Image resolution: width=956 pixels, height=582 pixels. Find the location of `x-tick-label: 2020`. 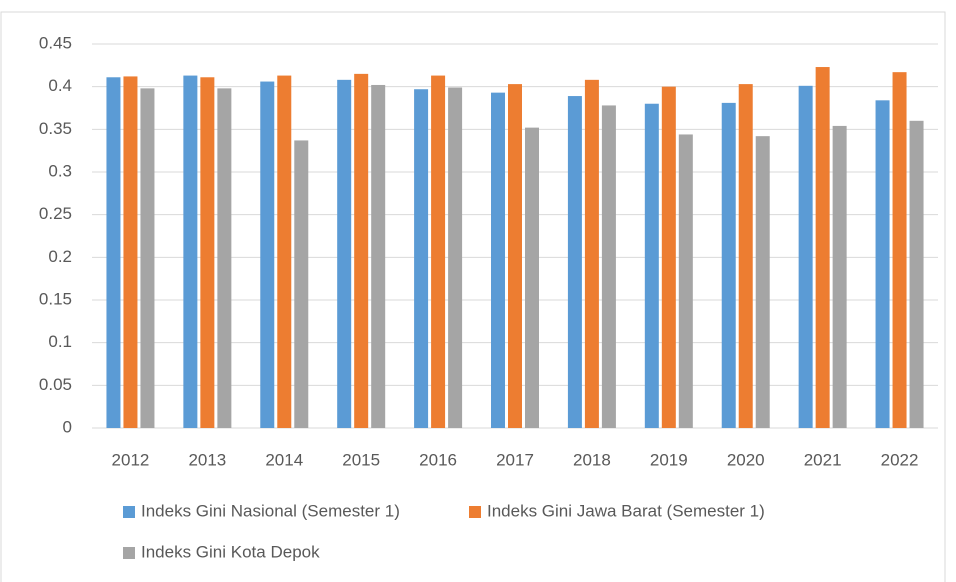

x-tick-label: 2020 is located at coordinates (746, 459).